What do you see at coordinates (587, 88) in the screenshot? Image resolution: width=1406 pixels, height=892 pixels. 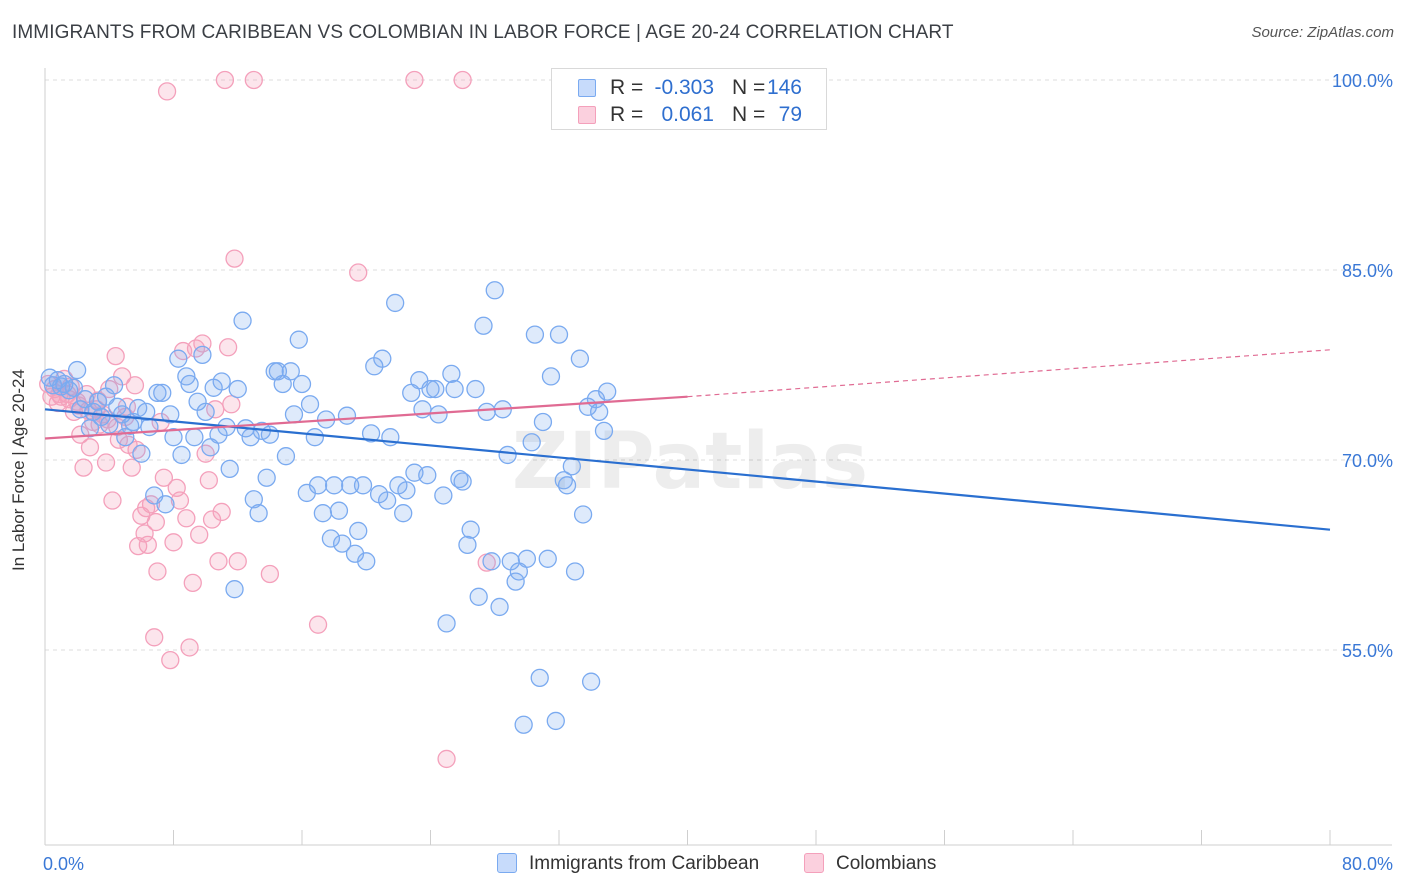 I see `caribbean-swatch` at bounding box center [587, 88].